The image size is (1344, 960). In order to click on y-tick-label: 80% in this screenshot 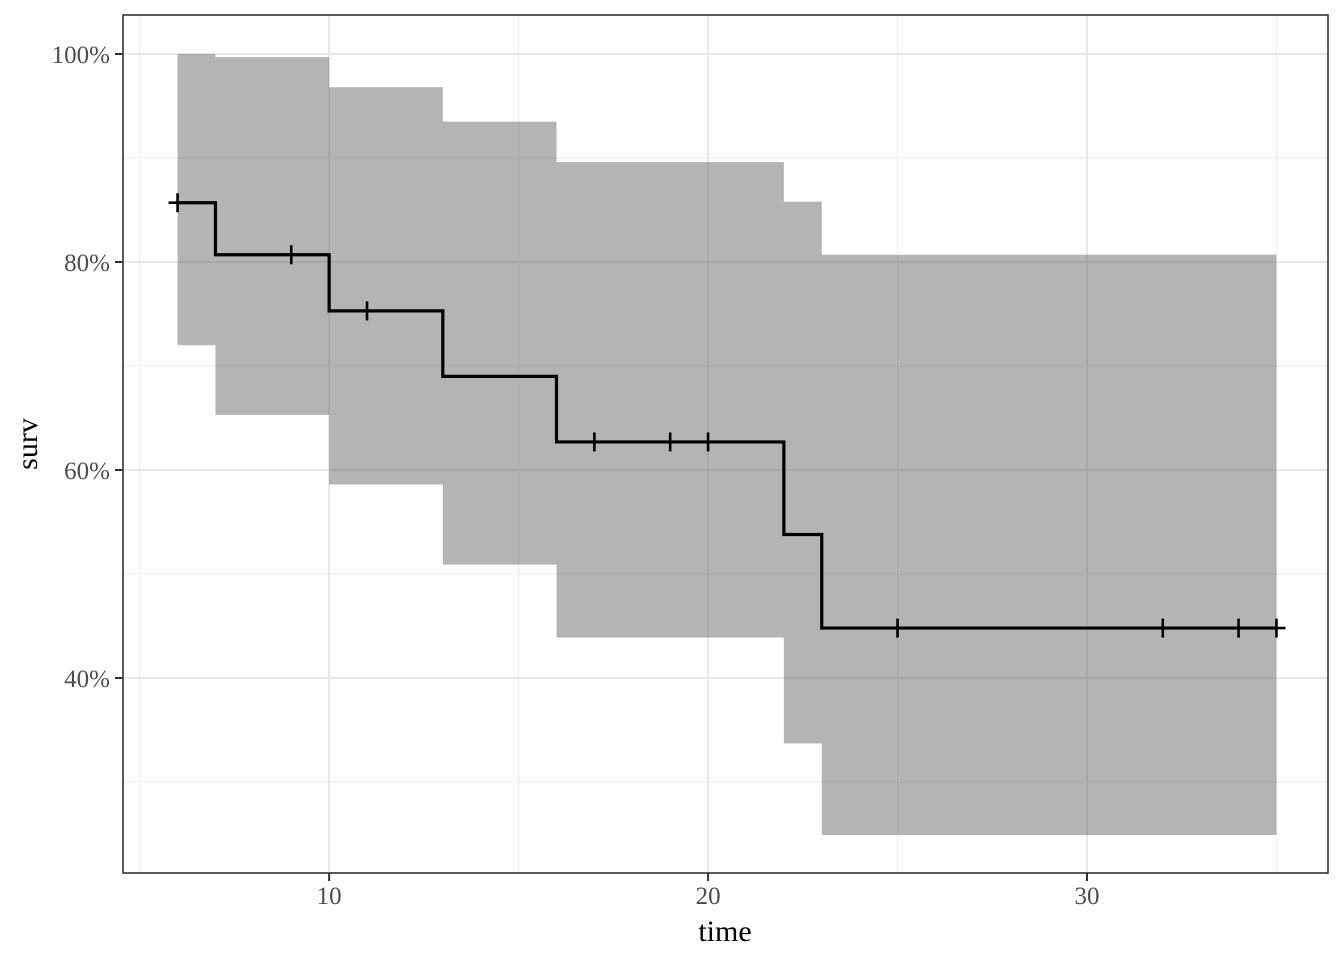, I will do `click(87, 263)`.